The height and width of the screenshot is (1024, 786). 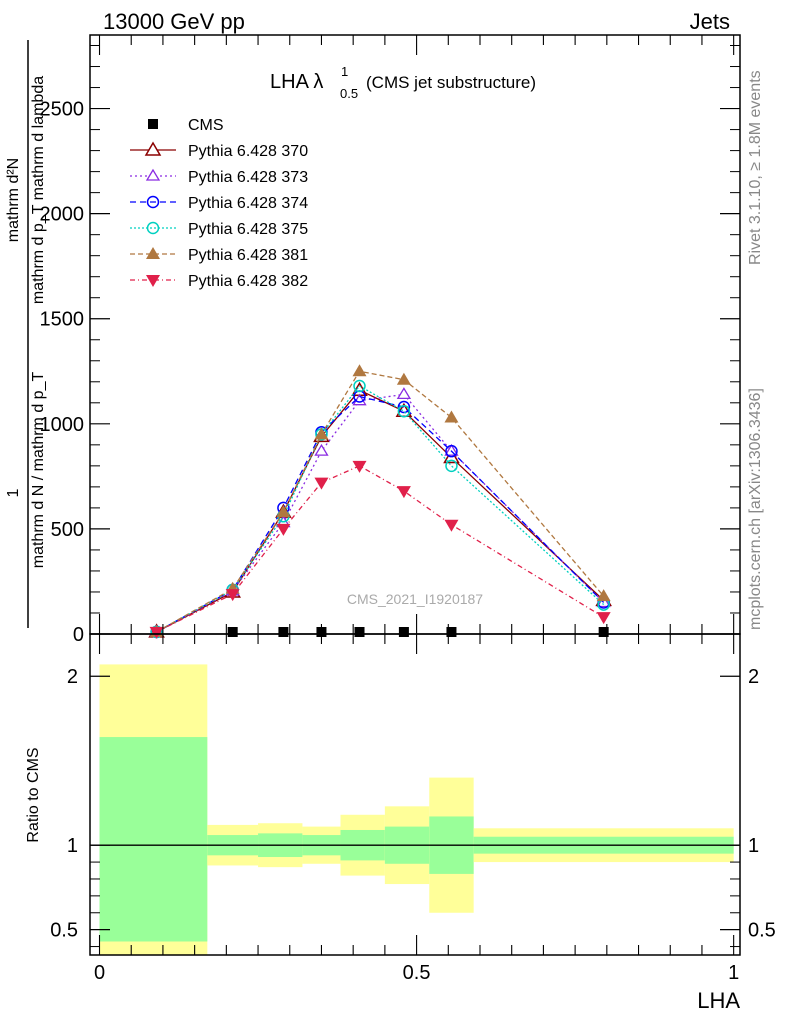 I want to click on ratio-y-tick-label: 0.5, so click(x=64, y=931).